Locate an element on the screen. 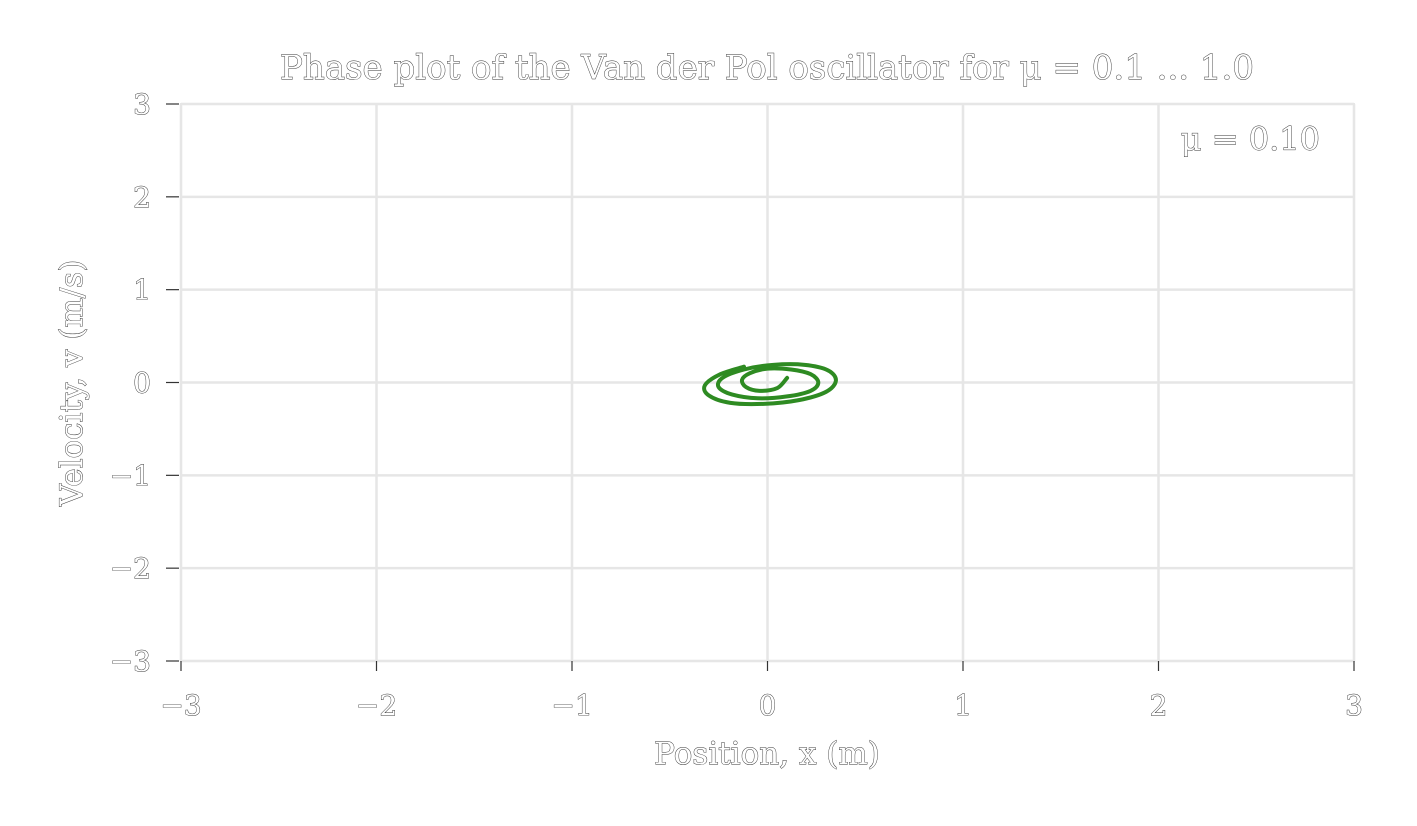 Image resolution: width=1417 pixels, height=826 pixels. y-axis-label: Velocity, v (m/s) is located at coordinates (72, 384).